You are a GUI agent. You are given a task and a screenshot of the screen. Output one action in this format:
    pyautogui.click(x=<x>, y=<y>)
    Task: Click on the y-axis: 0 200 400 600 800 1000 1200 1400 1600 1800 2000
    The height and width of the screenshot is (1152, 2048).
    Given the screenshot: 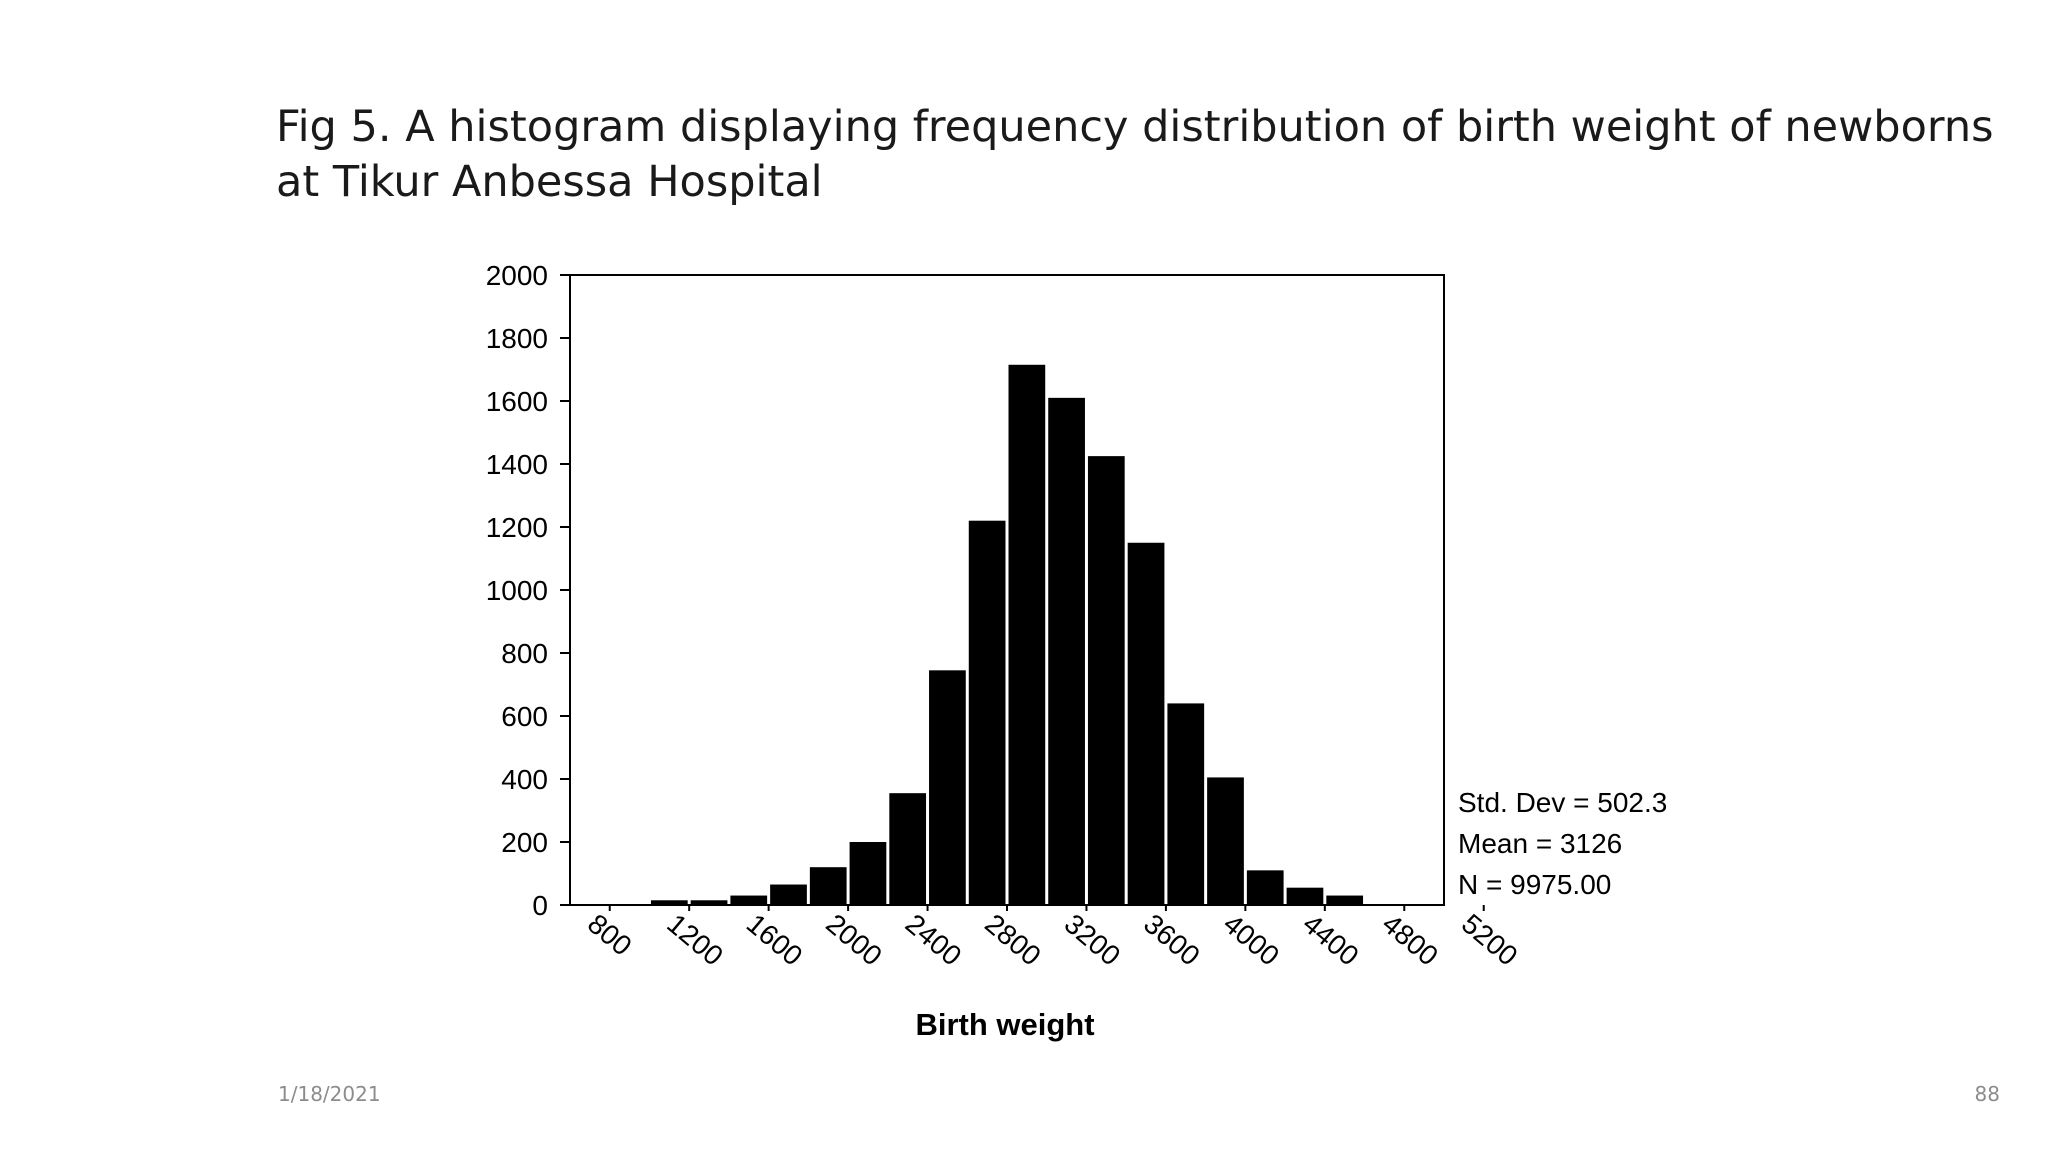 What is the action you would take?
    pyautogui.click(x=528, y=590)
    